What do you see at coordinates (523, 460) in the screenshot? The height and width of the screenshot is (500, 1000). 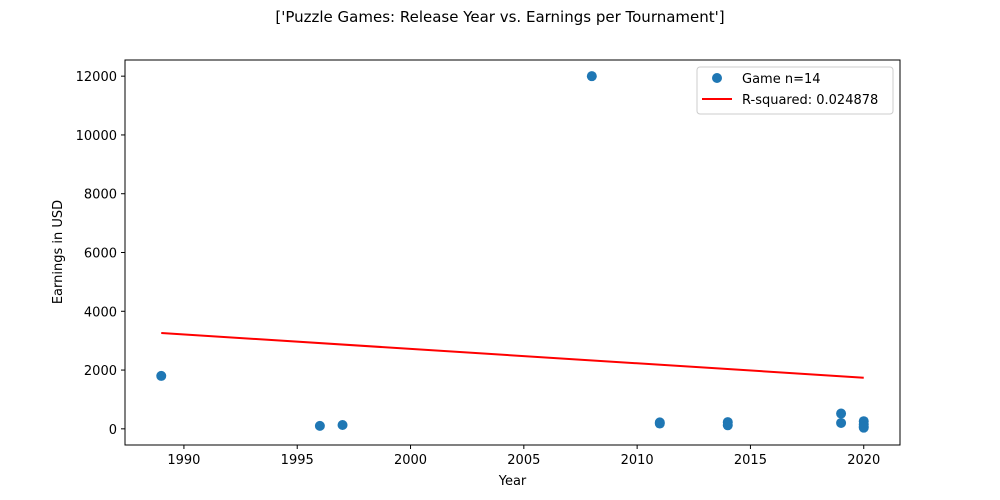 I see `x-tick-label: 2005` at bounding box center [523, 460].